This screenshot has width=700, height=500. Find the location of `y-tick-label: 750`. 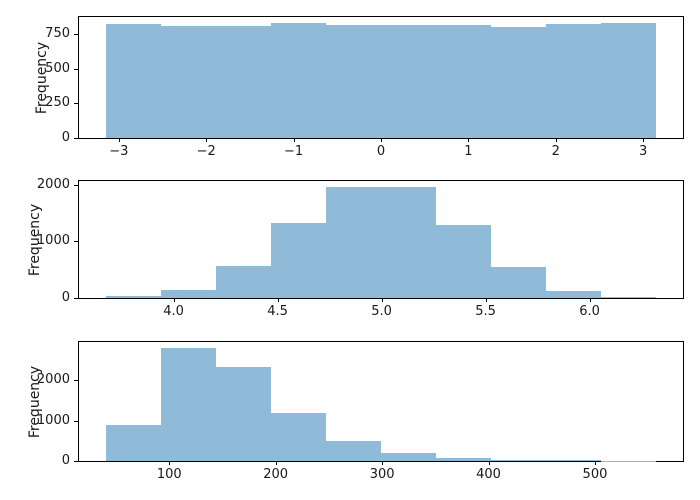

y-tick-label: 750 is located at coordinates (57, 34).